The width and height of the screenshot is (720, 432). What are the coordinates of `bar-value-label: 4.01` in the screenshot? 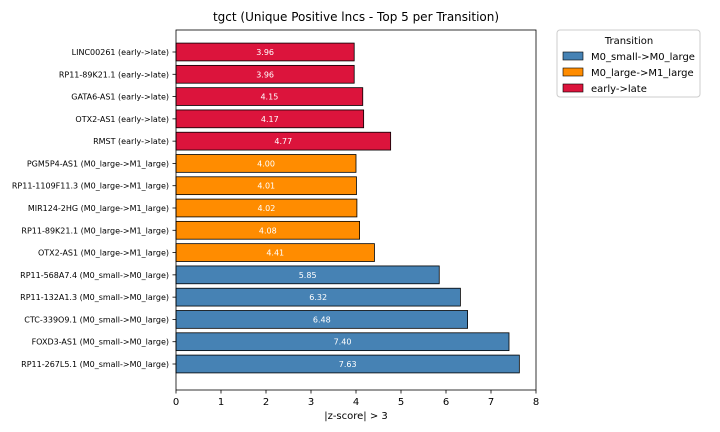 It's located at (266, 186).